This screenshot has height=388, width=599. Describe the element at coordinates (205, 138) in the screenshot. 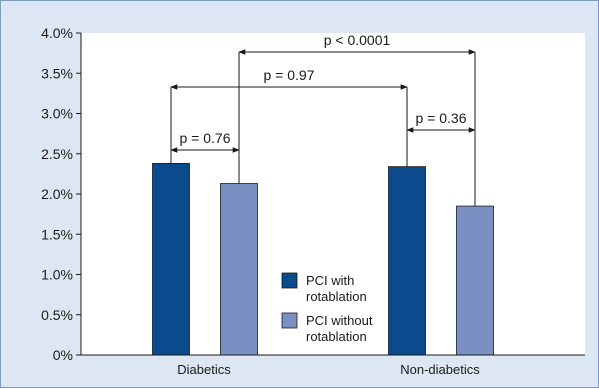

I see `annotation-p-076: p = 0.76` at that location.